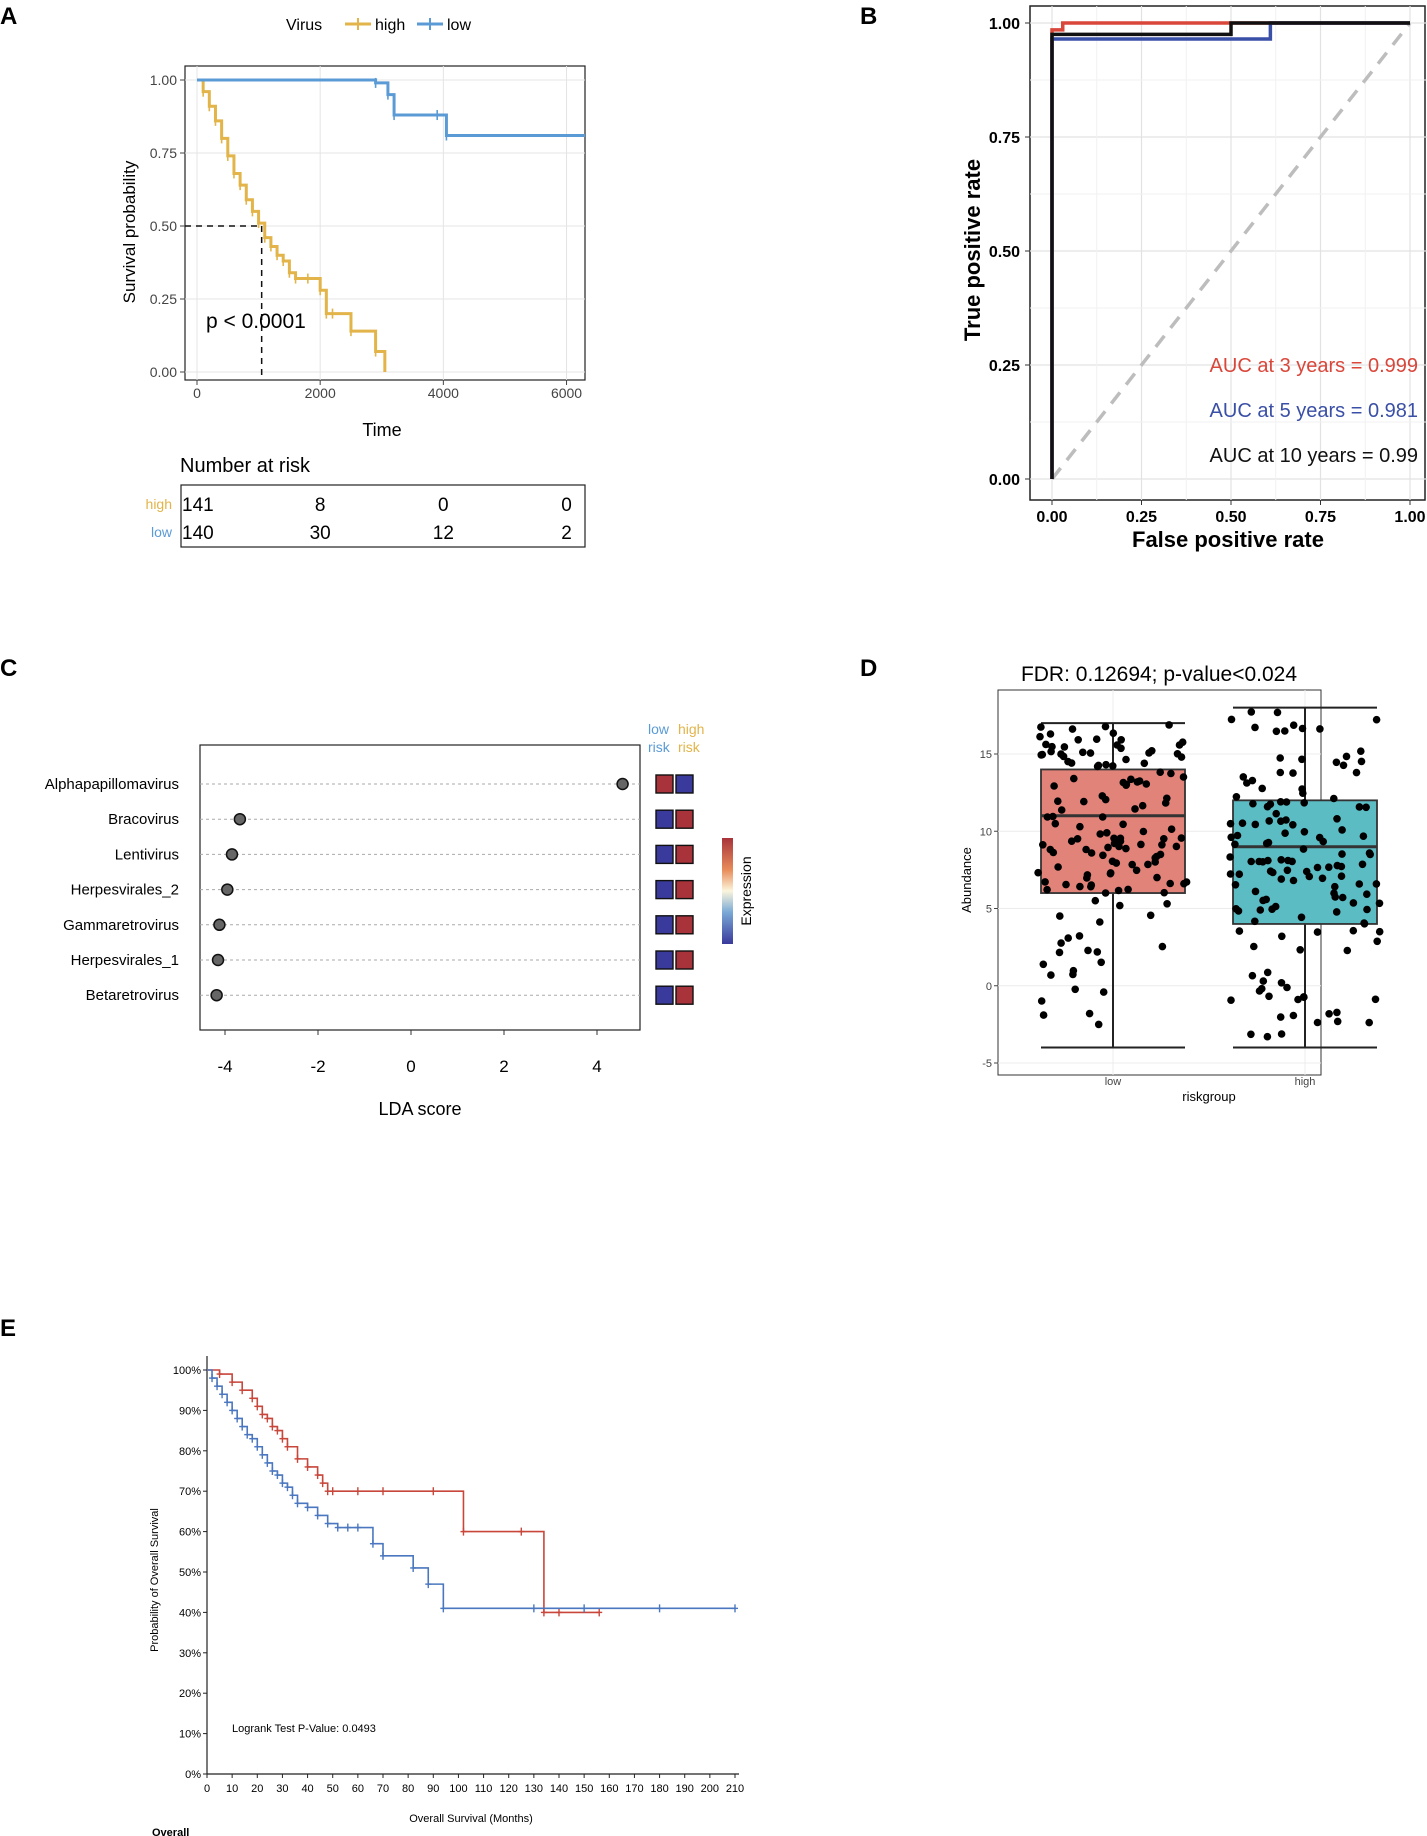 The width and height of the screenshot is (1427, 1836). I want to click on x-tick-label-18: 180, so click(659, 1789).